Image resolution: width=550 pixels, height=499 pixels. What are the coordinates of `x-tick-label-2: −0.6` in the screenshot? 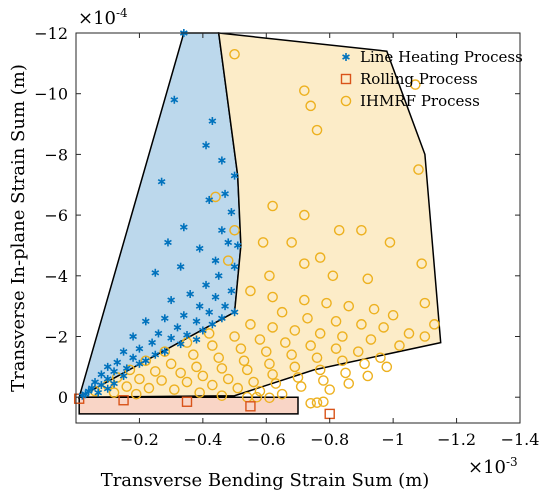 It's located at (266, 439).